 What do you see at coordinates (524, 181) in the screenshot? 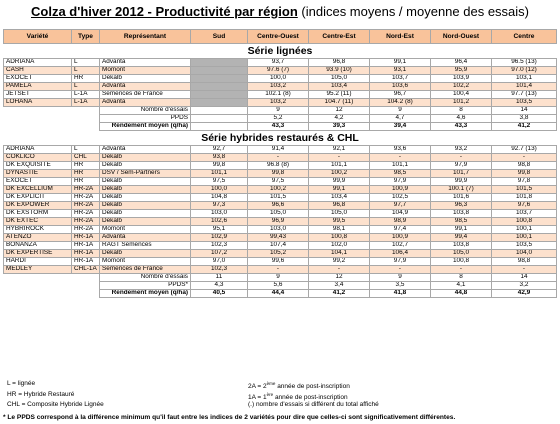
I see `value-cell: 97,8` at bounding box center [524, 181].